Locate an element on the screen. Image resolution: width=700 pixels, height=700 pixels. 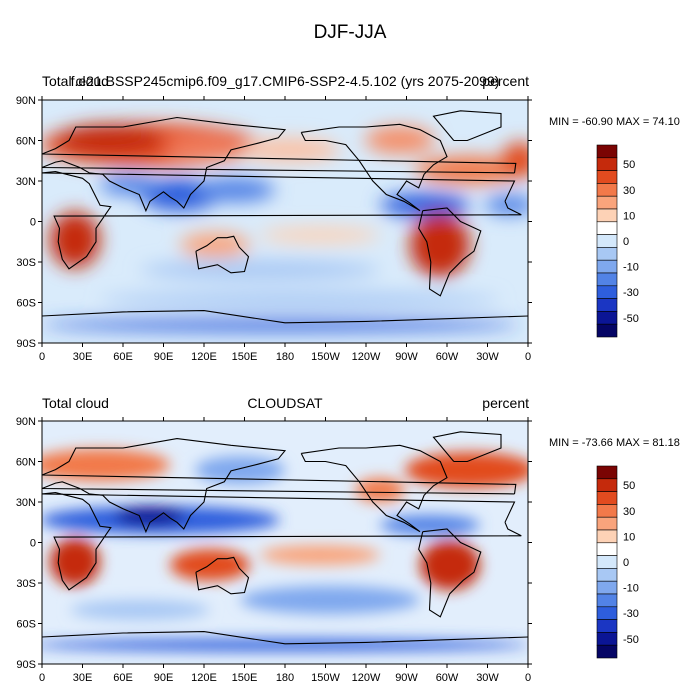
panel2-lon-tick: 60E is located at coordinates (123, 678).